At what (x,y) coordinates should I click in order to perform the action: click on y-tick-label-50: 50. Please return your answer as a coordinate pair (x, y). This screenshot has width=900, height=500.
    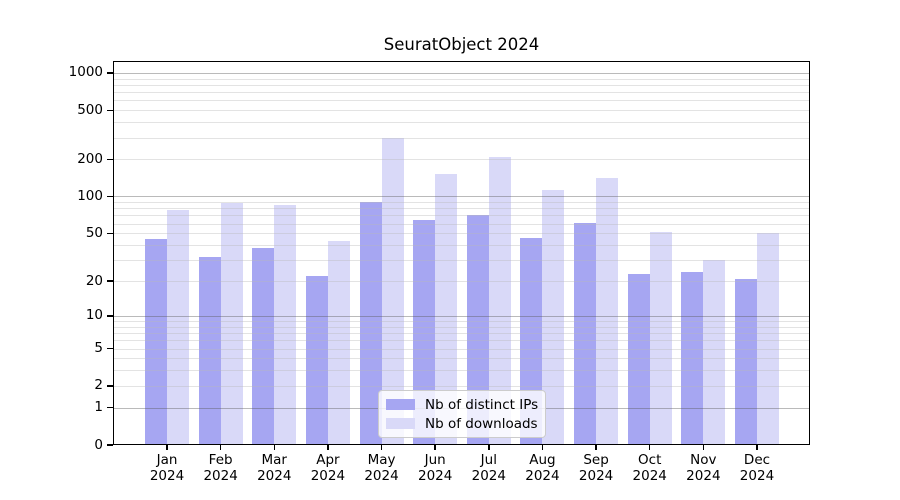
    Looking at the image, I should click on (94, 232).